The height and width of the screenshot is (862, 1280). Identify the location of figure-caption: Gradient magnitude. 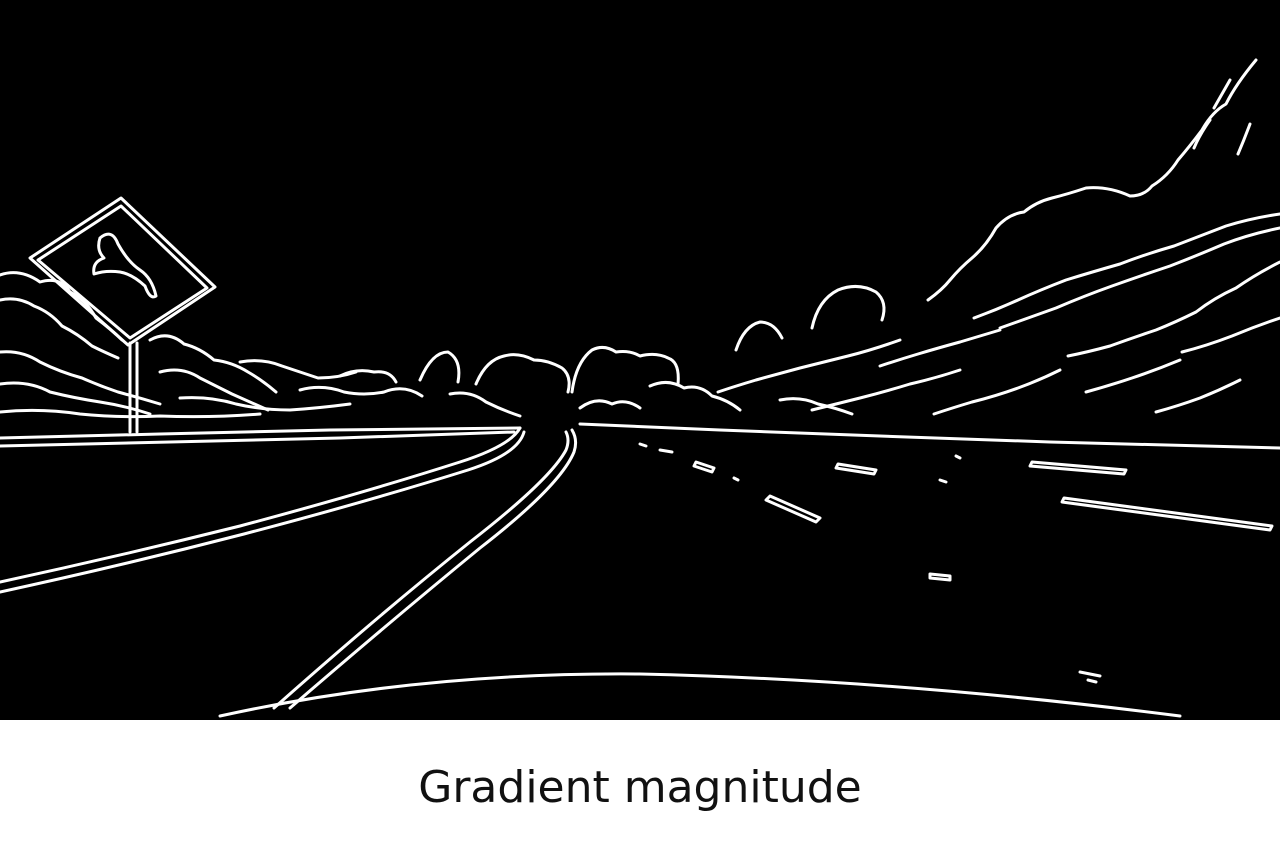
(640, 787).